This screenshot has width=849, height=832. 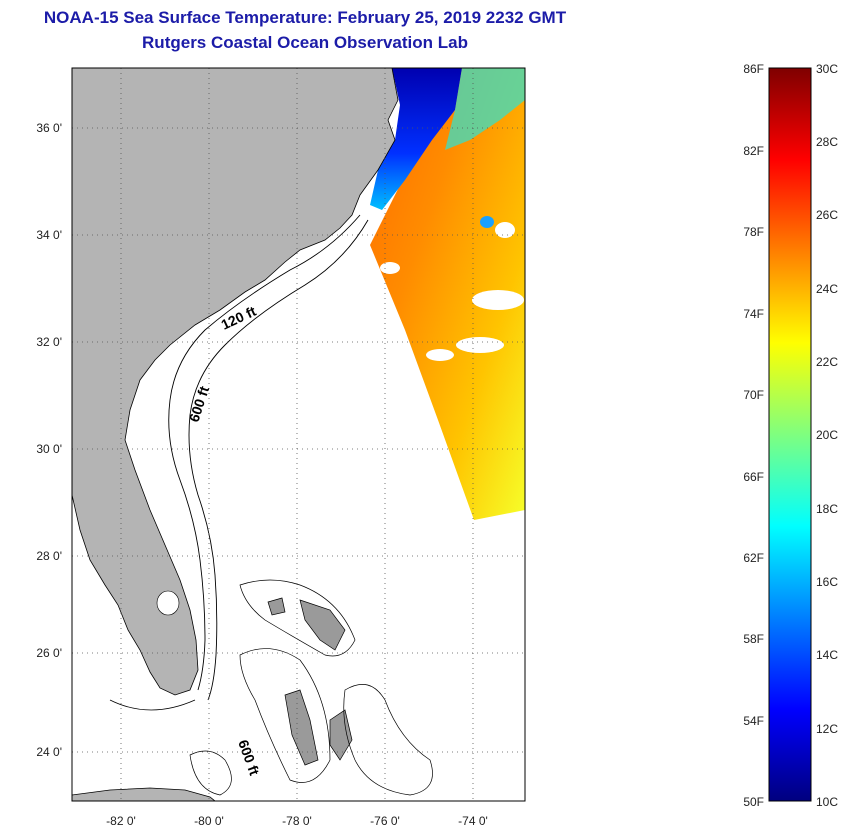 What do you see at coordinates (753, 395) in the screenshot?
I see `colorbar-f-label: 70F` at bounding box center [753, 395].